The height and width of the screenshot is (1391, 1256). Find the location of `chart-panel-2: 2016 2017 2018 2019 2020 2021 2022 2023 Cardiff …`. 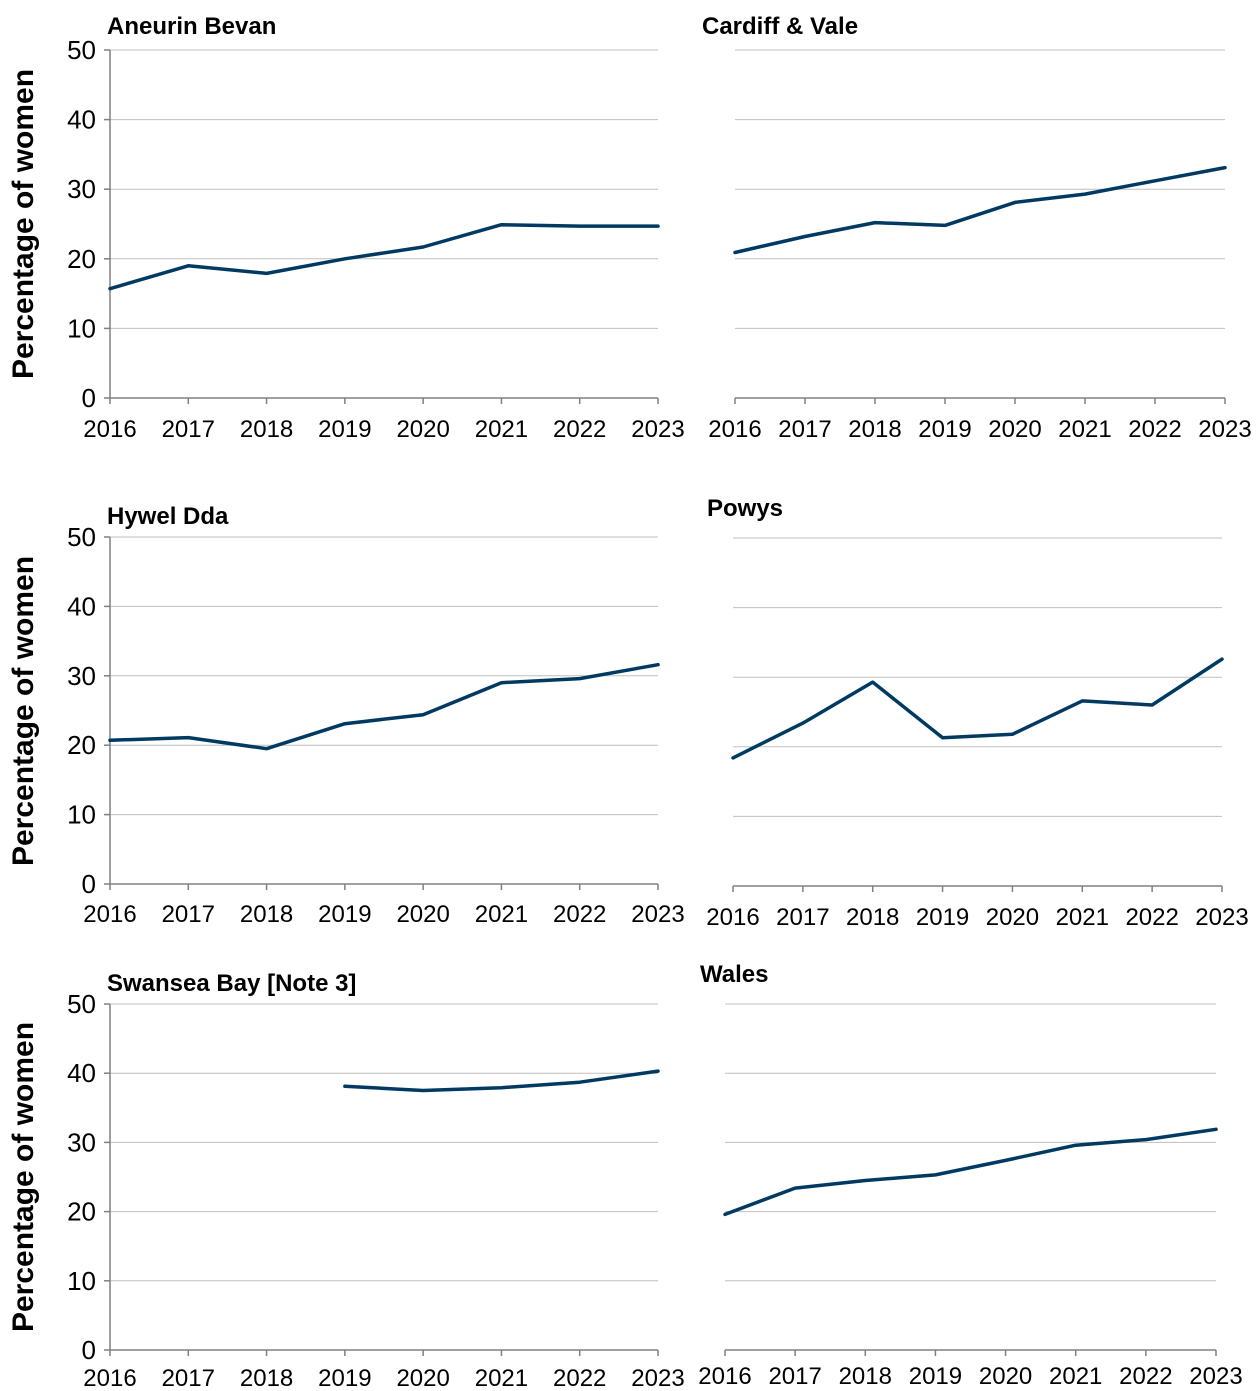

chart-panel-2: 2016 2017 2018 2019 2020 2021 2022 2023 Cardiff … is located at coordinates (977, 228).